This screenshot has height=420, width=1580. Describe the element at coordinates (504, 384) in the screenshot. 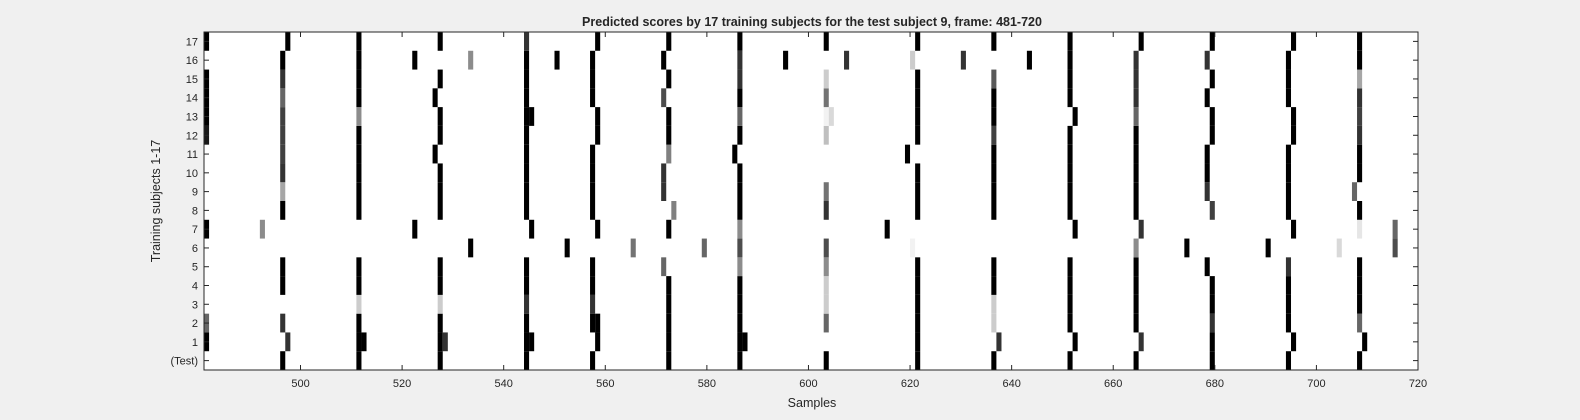

I see `x-tick-label: 540` at that location.